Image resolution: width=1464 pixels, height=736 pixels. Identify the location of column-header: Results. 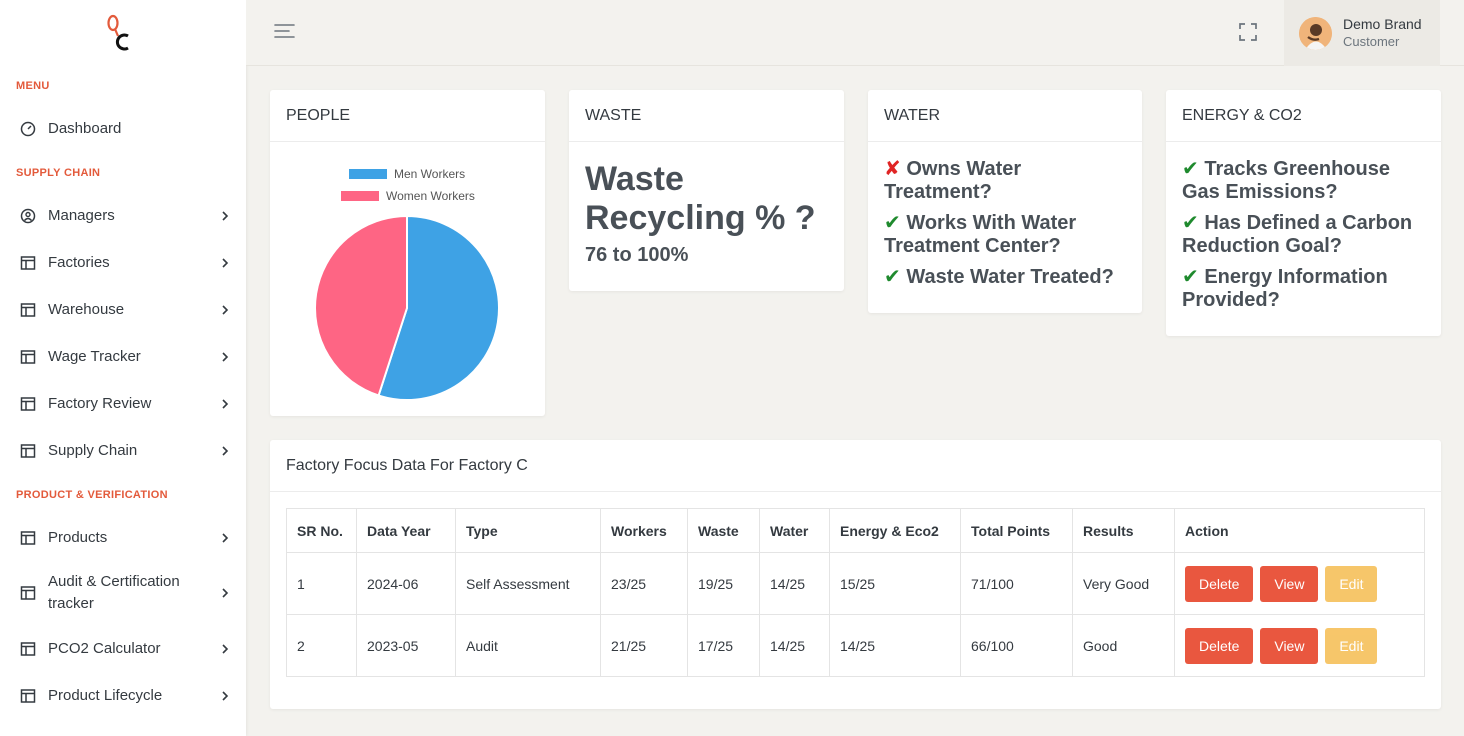
(1123, 530).